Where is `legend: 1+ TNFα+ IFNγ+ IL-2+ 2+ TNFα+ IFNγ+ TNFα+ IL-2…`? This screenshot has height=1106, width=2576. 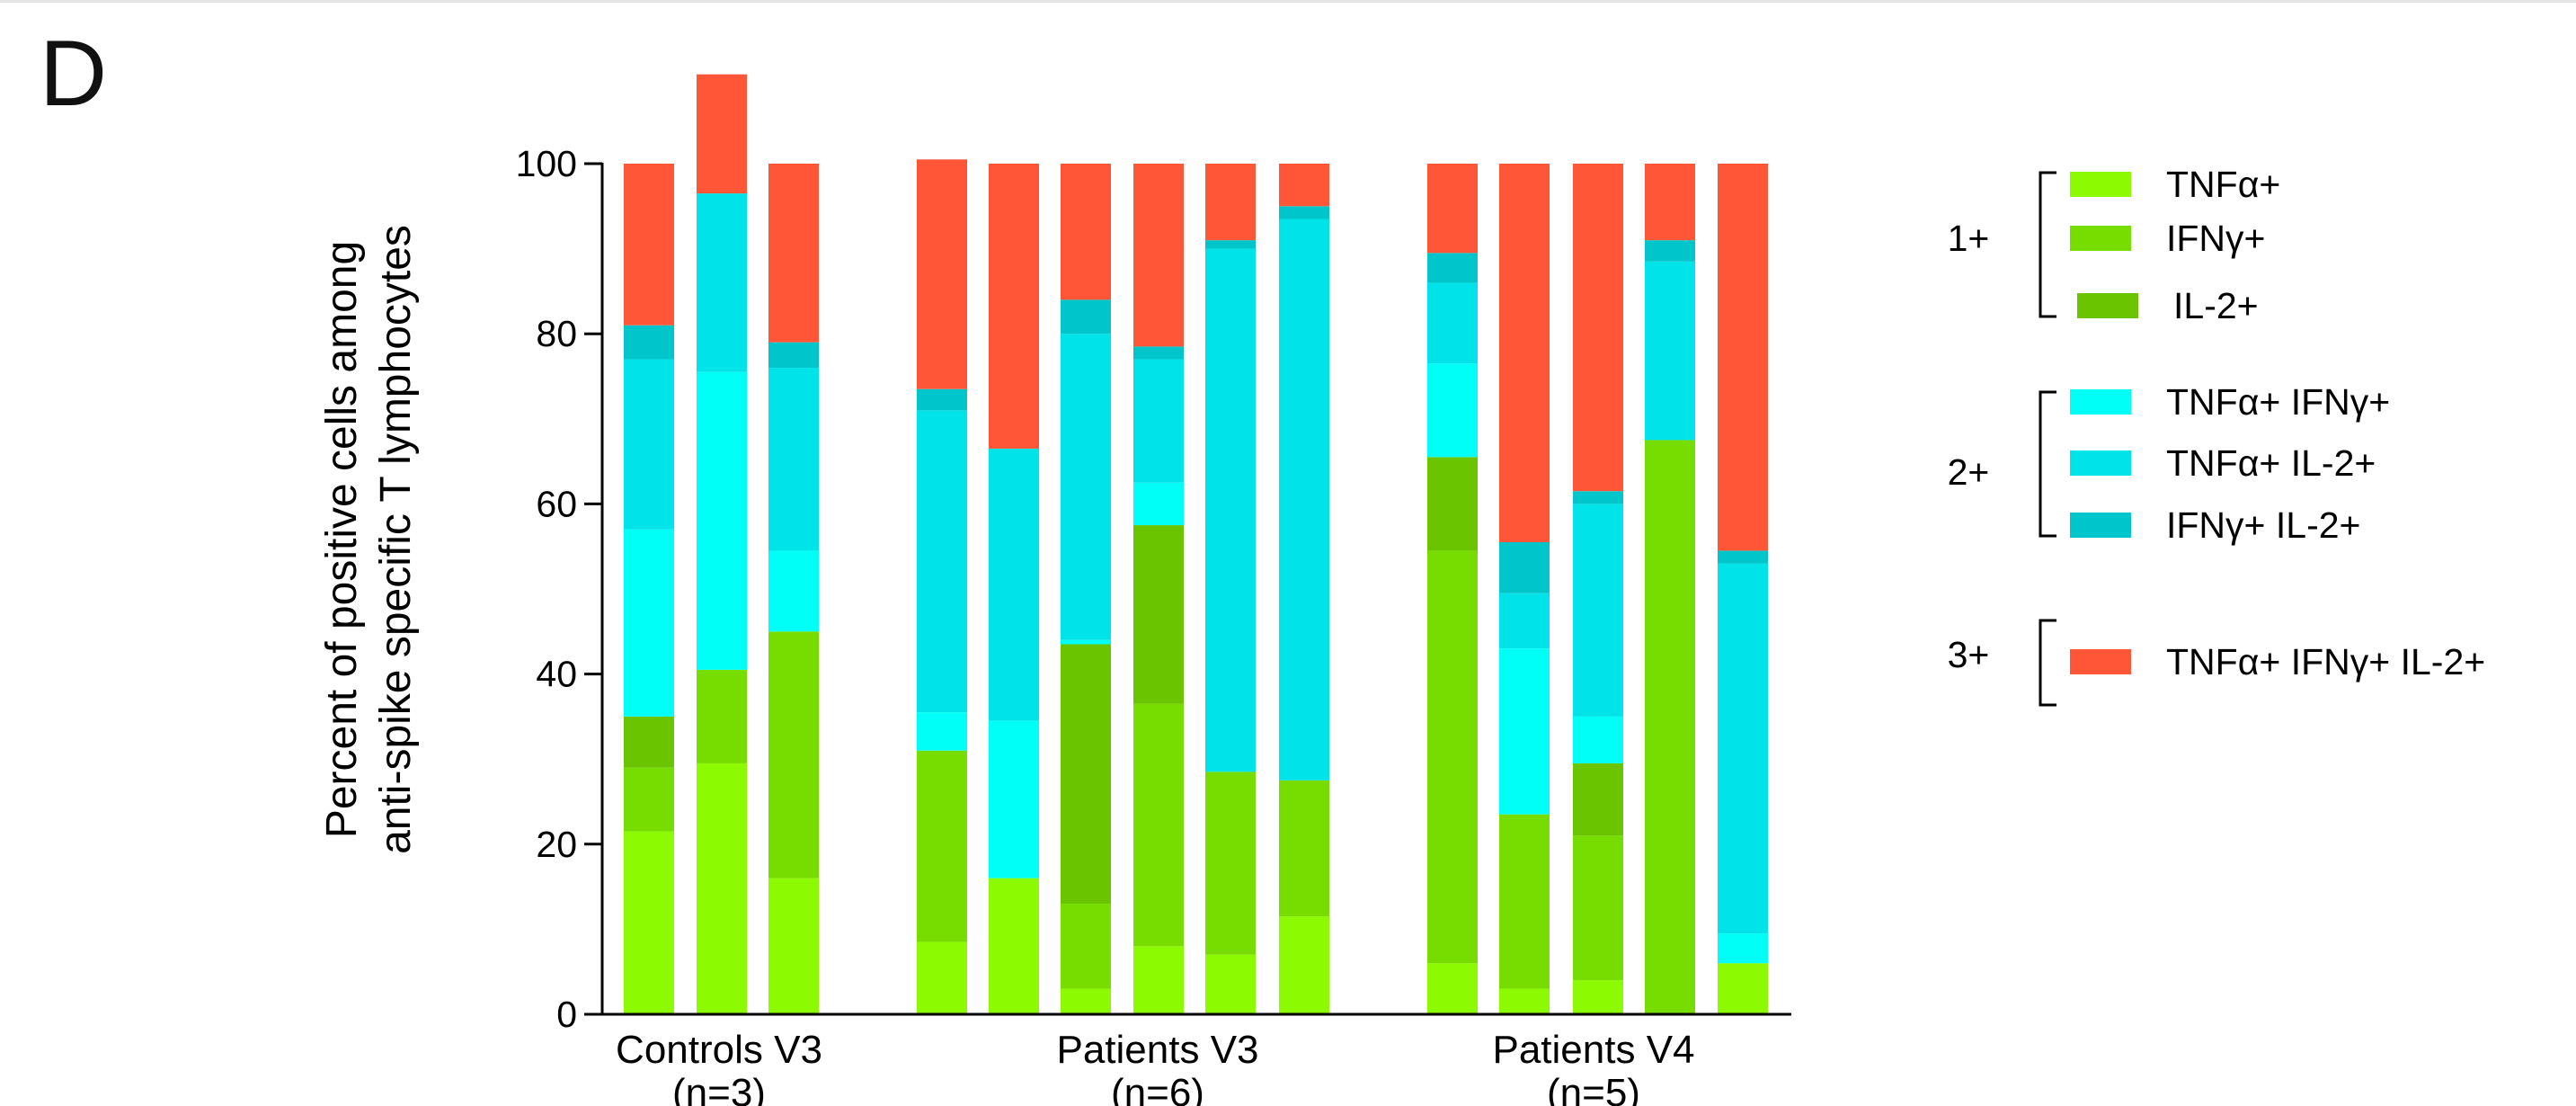
legend: 1+ TNFα+ IFNγ+ IL-2+ 2+ TNFα+ IFNγ+ TNFα+ IL-2… is located at coordinates (2216, 435).